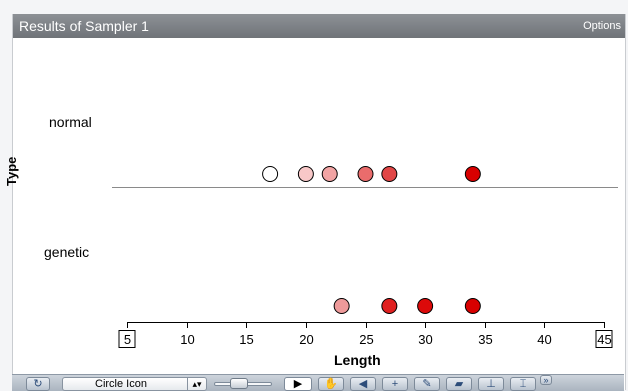 This screenshot has height=391, width=628. I want to click on category-label-genetic: genetic, so click(67, 252).